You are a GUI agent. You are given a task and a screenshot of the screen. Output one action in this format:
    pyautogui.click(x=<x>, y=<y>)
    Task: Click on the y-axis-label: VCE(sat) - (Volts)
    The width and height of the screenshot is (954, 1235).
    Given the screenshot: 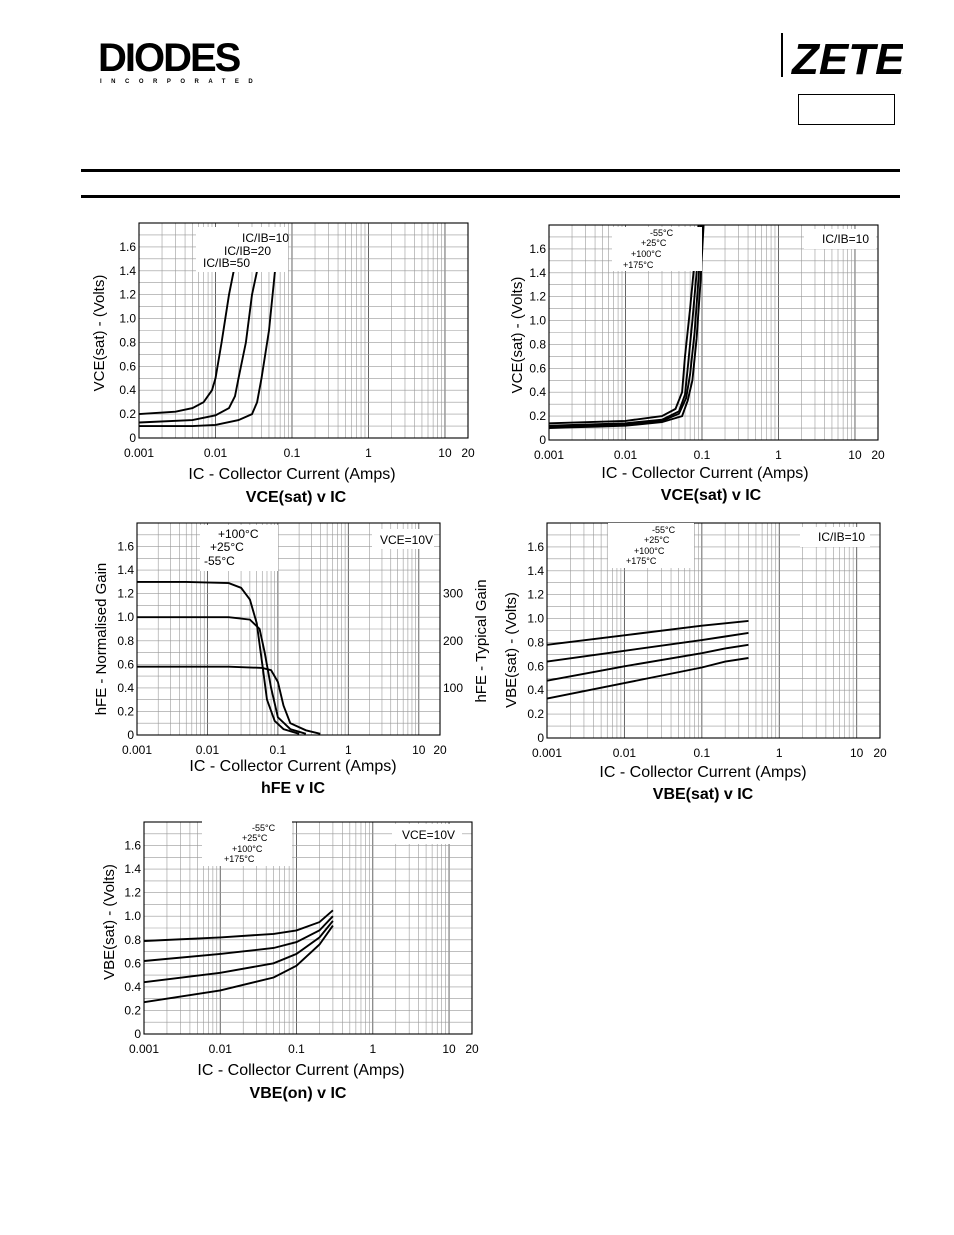 What is the action you would take?
    pyautogui.click(x=99, y=333)
    